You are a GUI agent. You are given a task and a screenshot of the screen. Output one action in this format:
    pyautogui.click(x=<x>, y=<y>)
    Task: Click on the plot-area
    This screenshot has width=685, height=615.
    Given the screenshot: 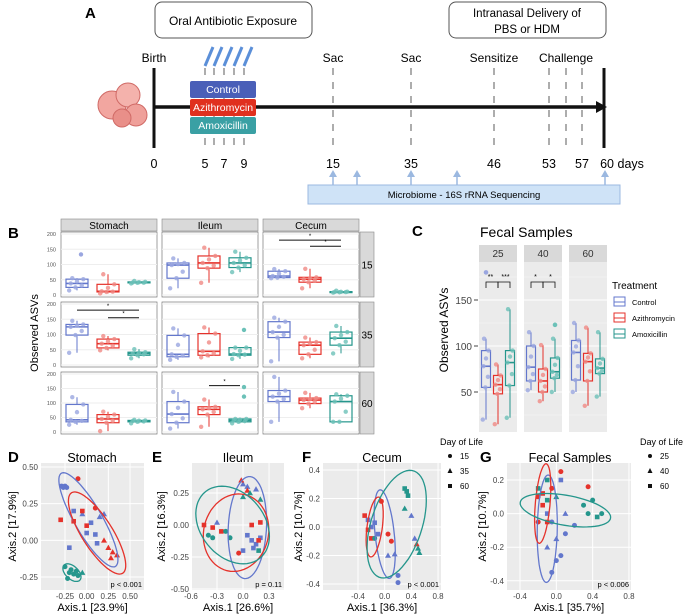 What is the action you would take?
    pyautogui.click(x=92, y=526)
    